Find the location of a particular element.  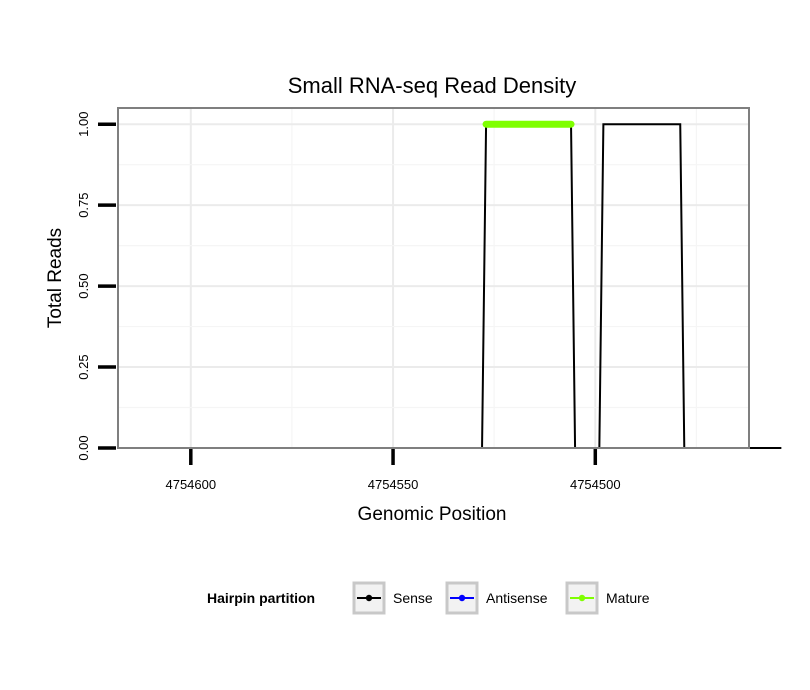

y-tick-label: 0.50 is located at coordinates (83, 285).